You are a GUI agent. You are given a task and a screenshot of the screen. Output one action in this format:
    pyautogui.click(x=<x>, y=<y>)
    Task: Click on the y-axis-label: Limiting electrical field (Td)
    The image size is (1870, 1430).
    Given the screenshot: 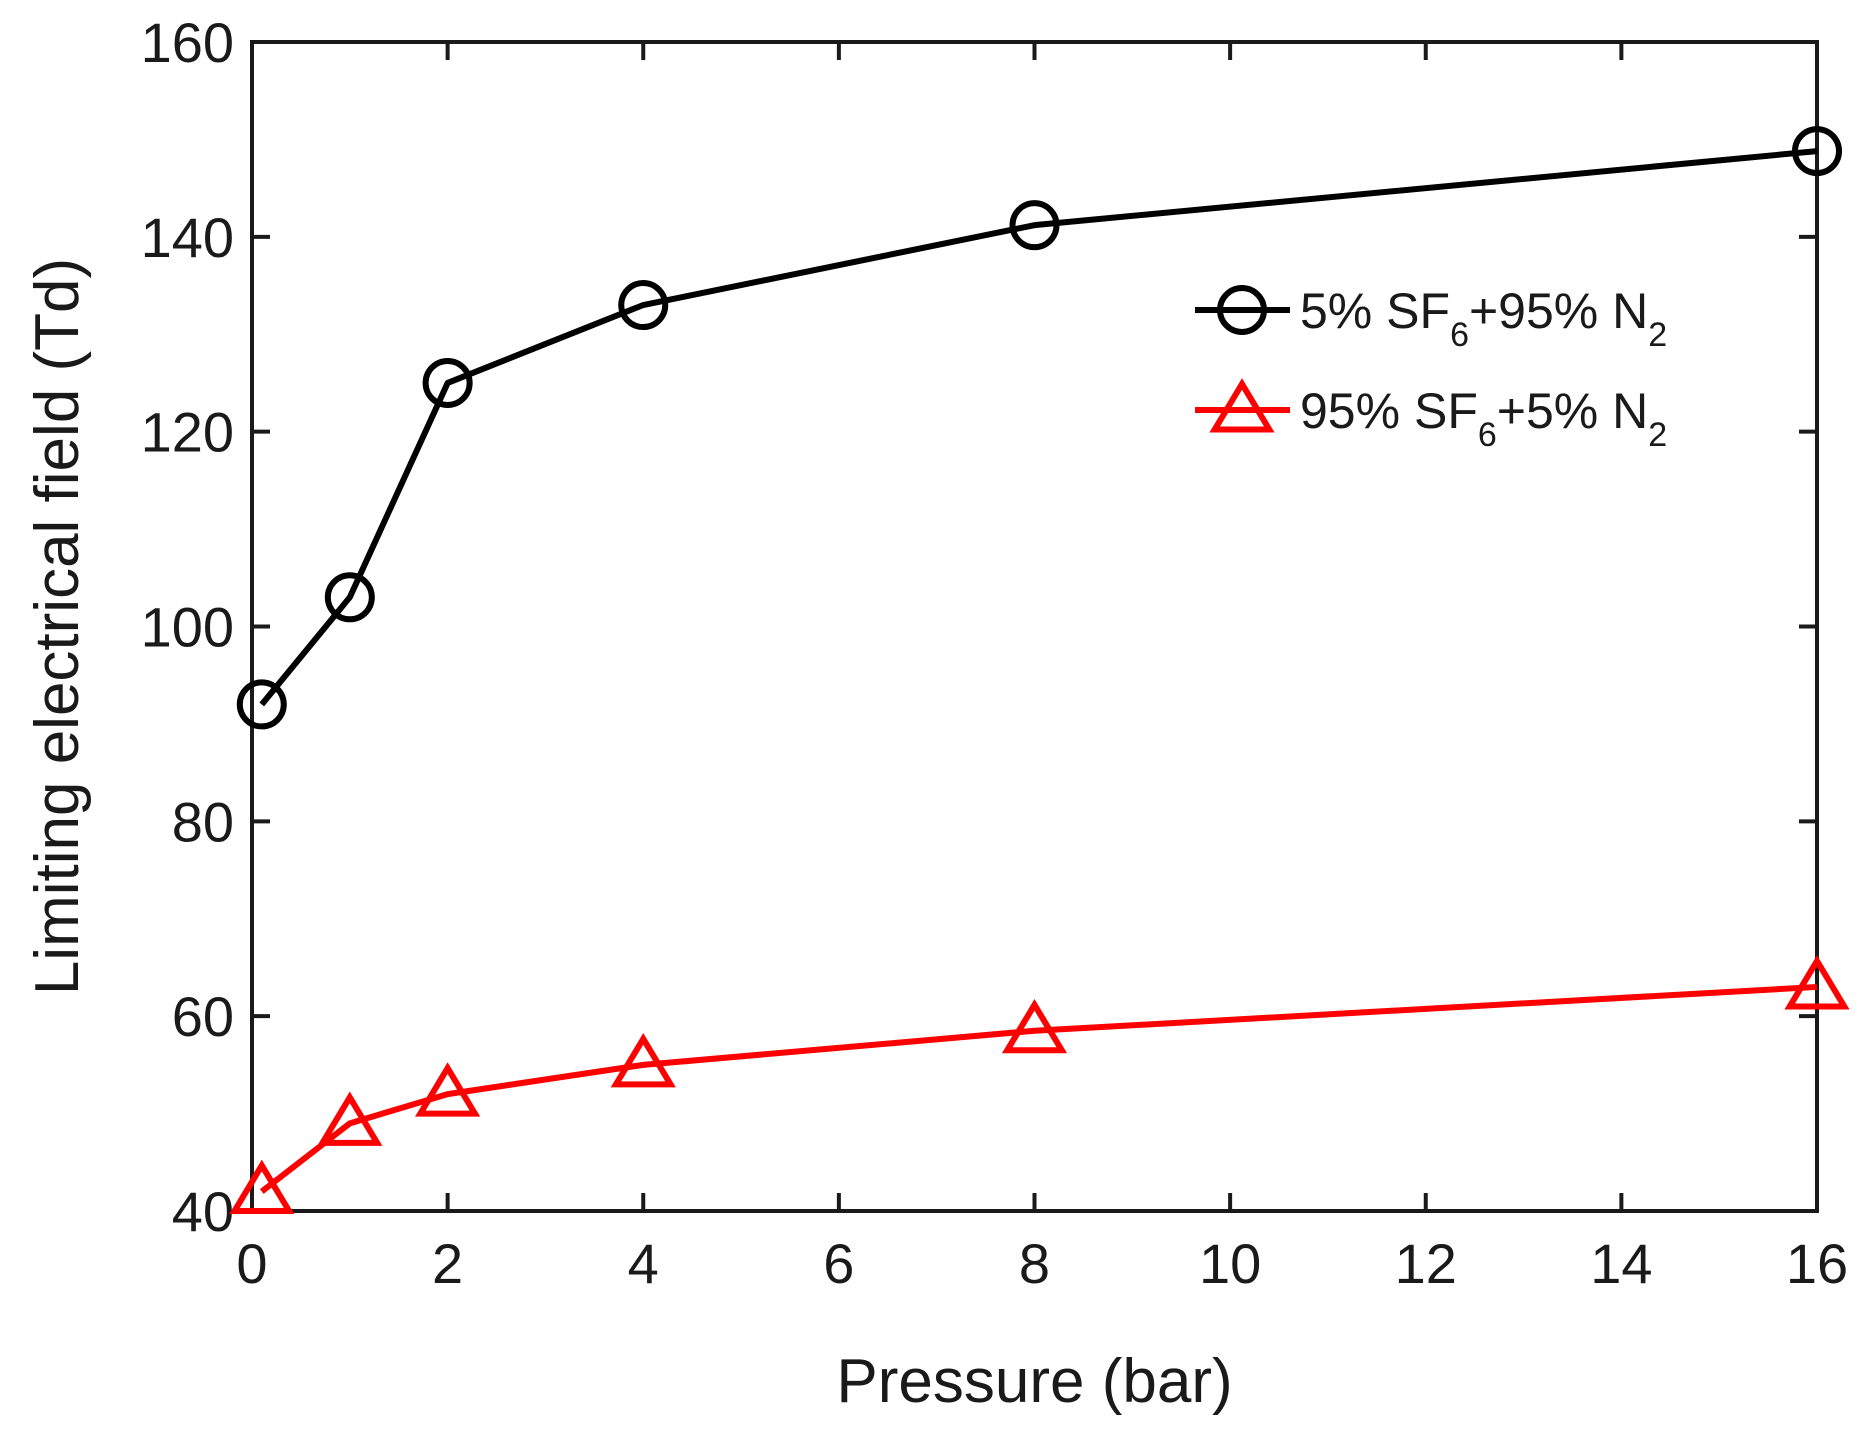 What is the action you would take?
    pyautogui.click(x=57, y=626)
    